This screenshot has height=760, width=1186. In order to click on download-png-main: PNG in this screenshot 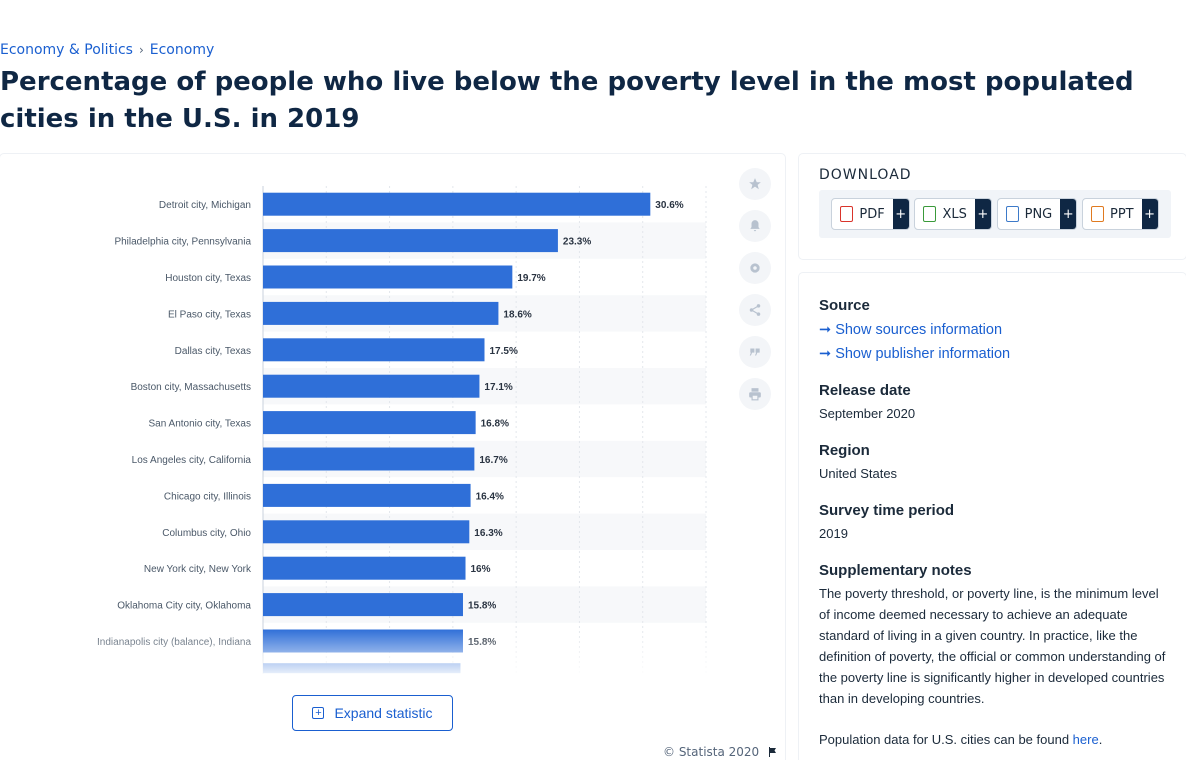, I will do `click(1029, 214)`.